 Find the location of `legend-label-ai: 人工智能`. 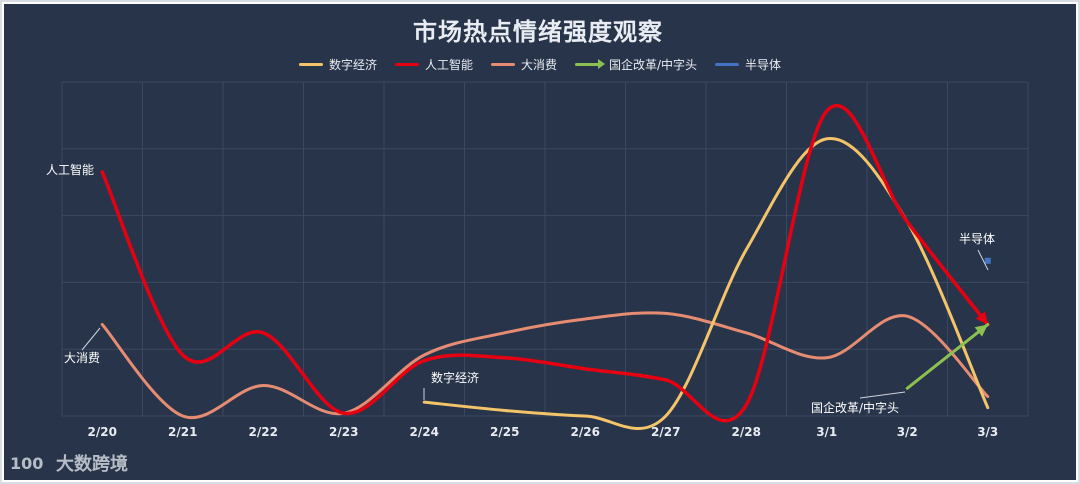

legend-label-ai: 人工智能 is located at coordinates (448, 65).